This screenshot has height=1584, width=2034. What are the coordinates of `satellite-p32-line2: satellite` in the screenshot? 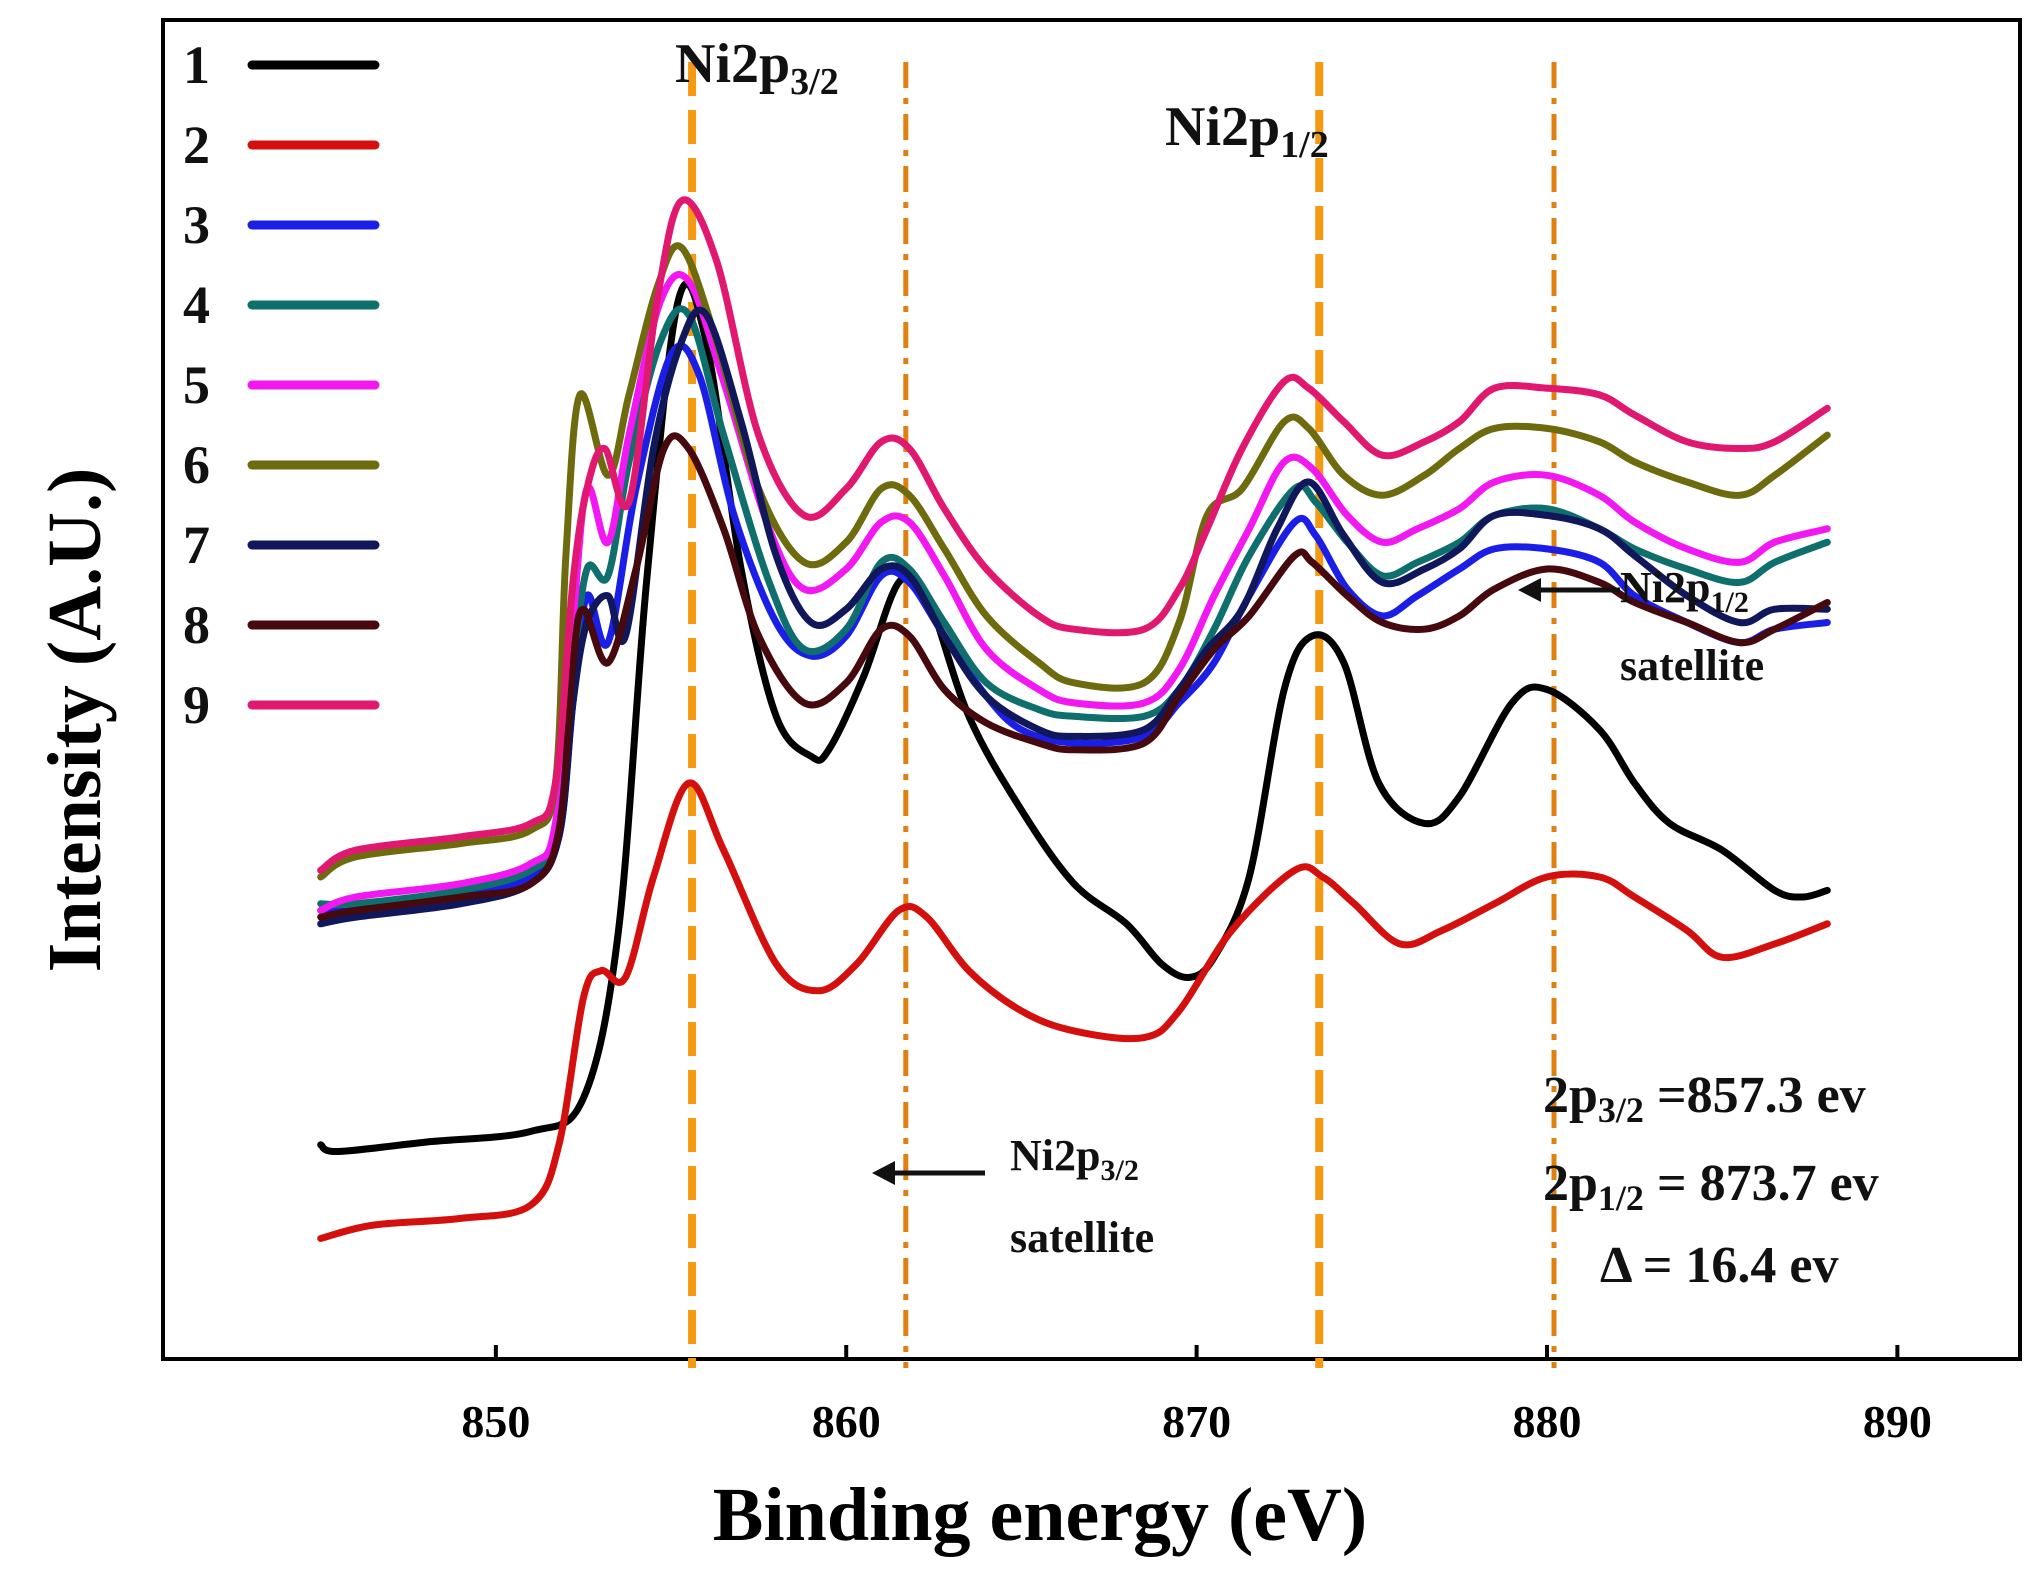 It's located at (1082, 1237).